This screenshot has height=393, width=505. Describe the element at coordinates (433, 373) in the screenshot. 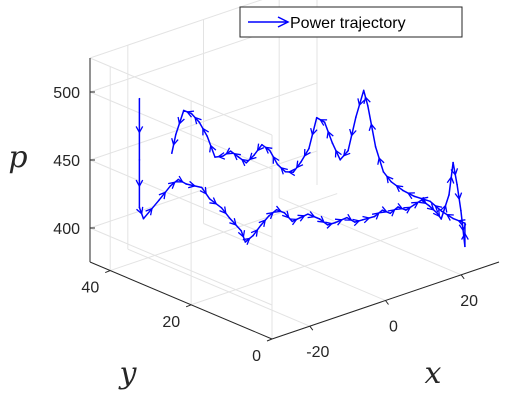

I see `x-axis-label: x` at that location.